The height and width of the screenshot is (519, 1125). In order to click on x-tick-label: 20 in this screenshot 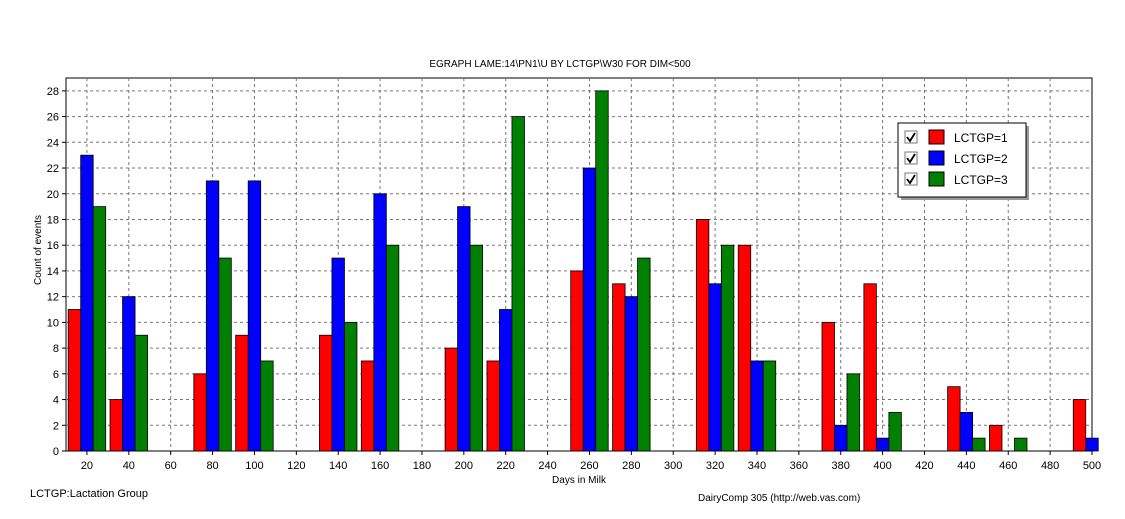, I will do `click(87, 466)`.